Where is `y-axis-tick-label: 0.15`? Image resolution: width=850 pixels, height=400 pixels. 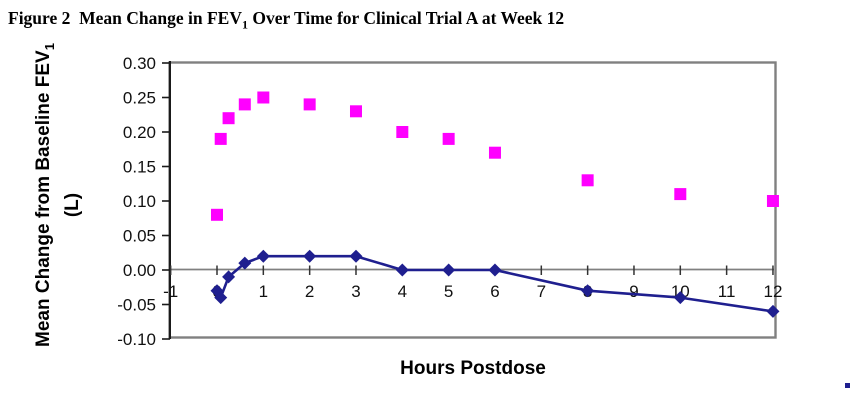 y-axis-tick-label: 0.15 is located at coordinates (139, 167).